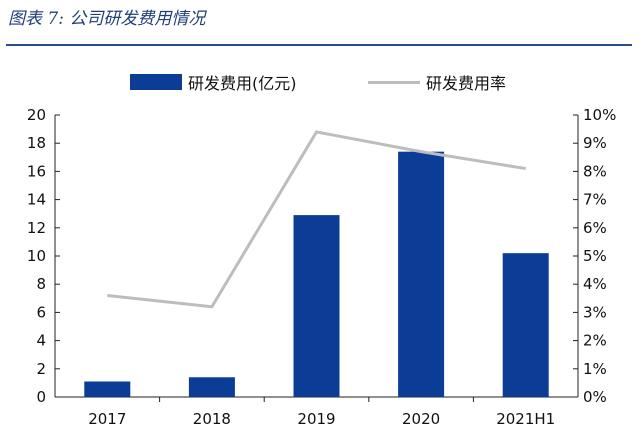 The image size is (644, 440). Describe the element at coordinates (319, 45) in the screenshot. I see `title-divider` at that location.